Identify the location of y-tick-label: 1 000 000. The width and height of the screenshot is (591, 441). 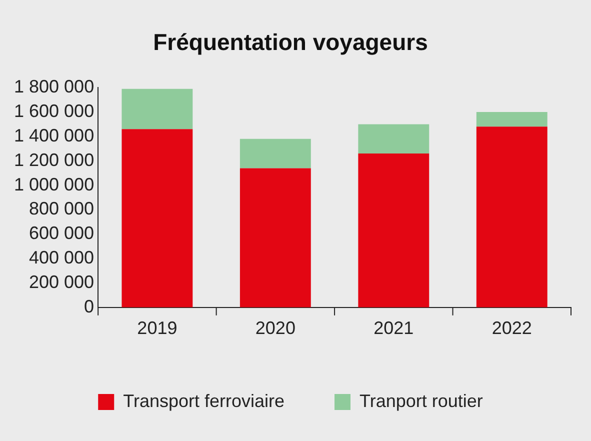
(54, 184).